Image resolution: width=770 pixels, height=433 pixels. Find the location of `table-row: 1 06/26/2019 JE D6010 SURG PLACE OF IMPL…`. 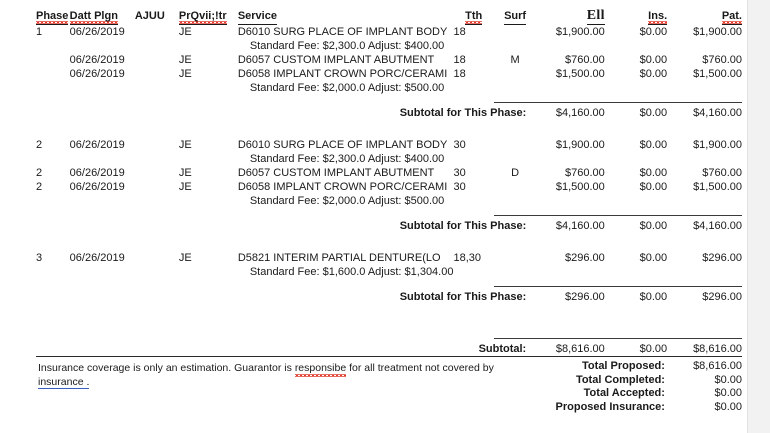

table-row: 1 06/26/2019 JE D6010 SURG PLACE OF IMPL… is located at coordinates (389, 32).